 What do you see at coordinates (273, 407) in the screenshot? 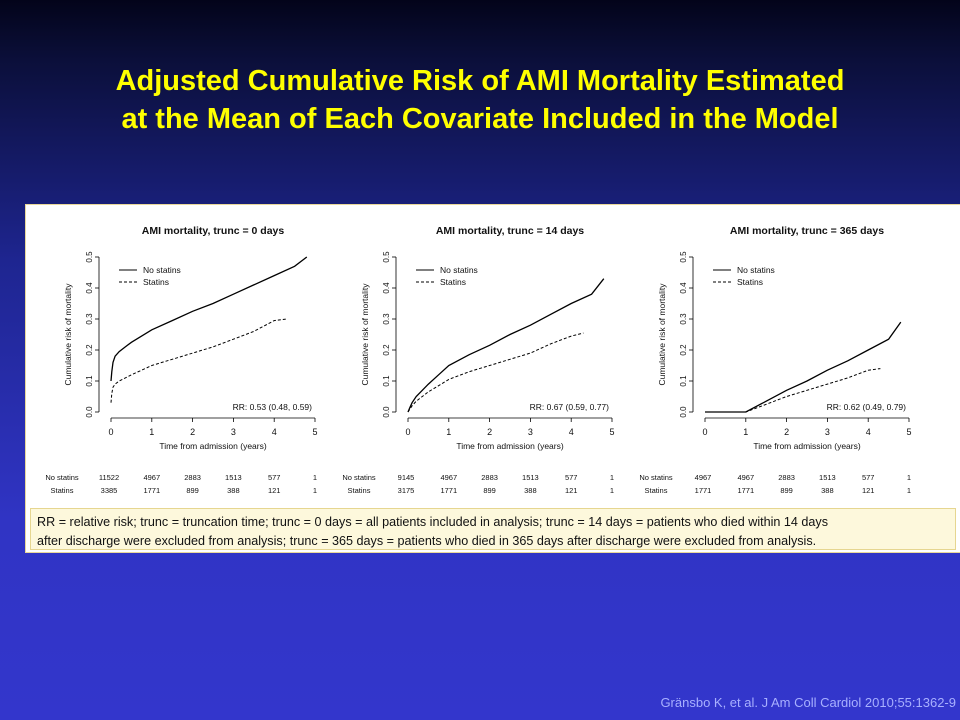
I see `rr-annotation: RR: 0.53 (0.48, 0.59)` at bounding box center [273, 407].